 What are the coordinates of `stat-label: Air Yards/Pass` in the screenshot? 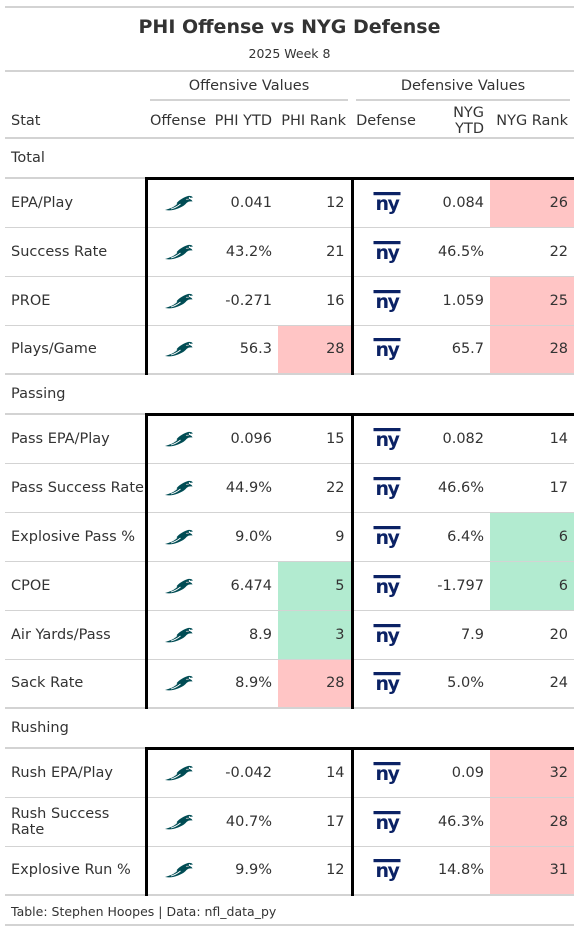 It's located at (75, 635).